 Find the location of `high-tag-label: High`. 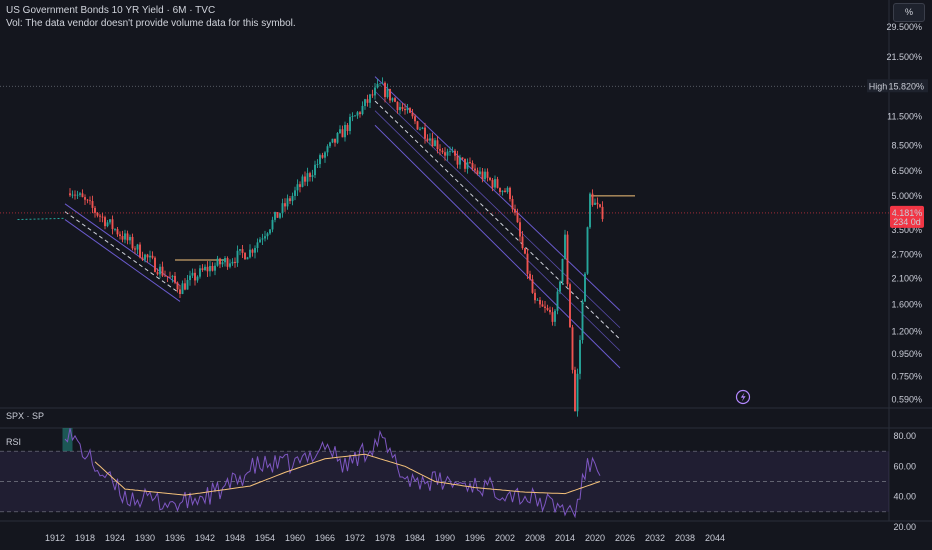

high-tag-label: High is located at coordinates (878, 86).